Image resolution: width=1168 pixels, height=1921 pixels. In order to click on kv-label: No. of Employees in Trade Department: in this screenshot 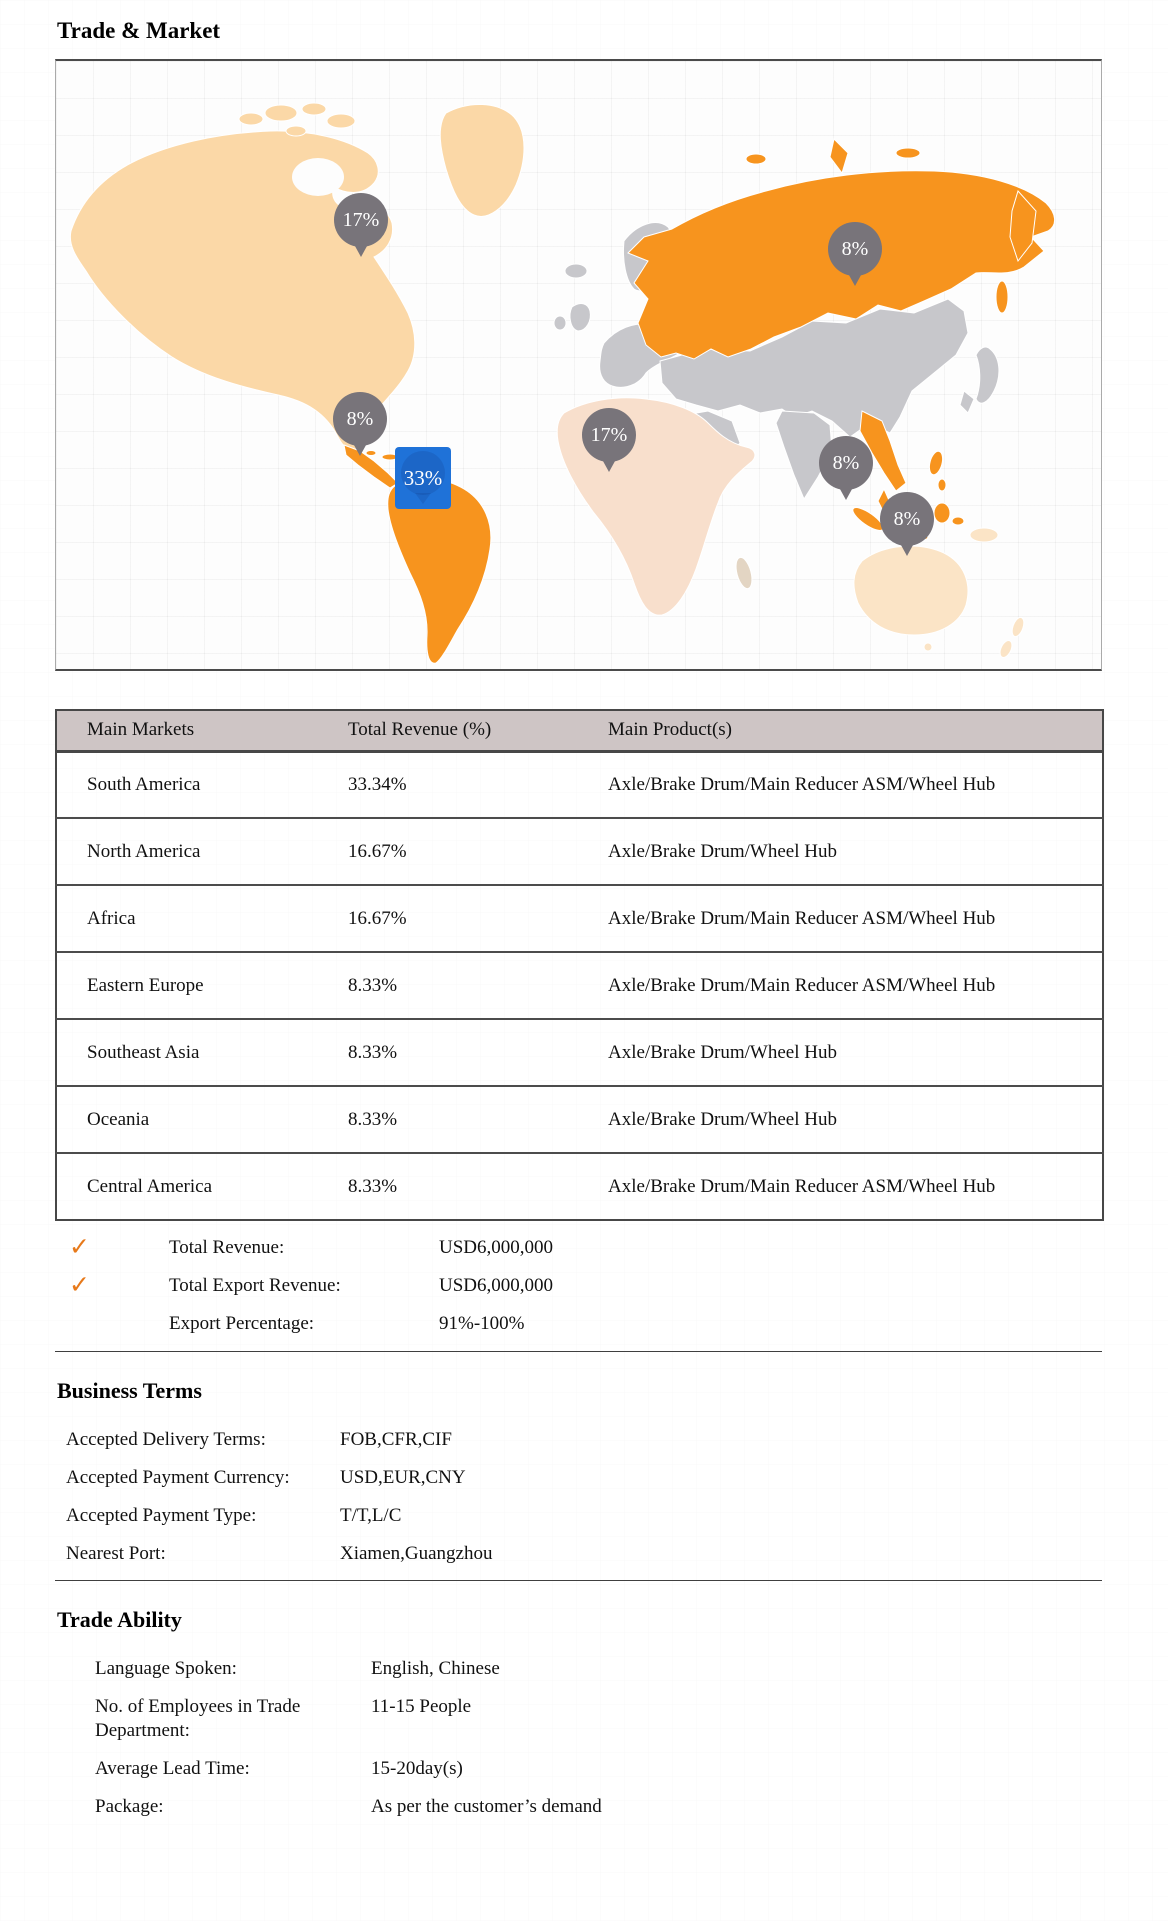, I will do `click(198, 1718)`.